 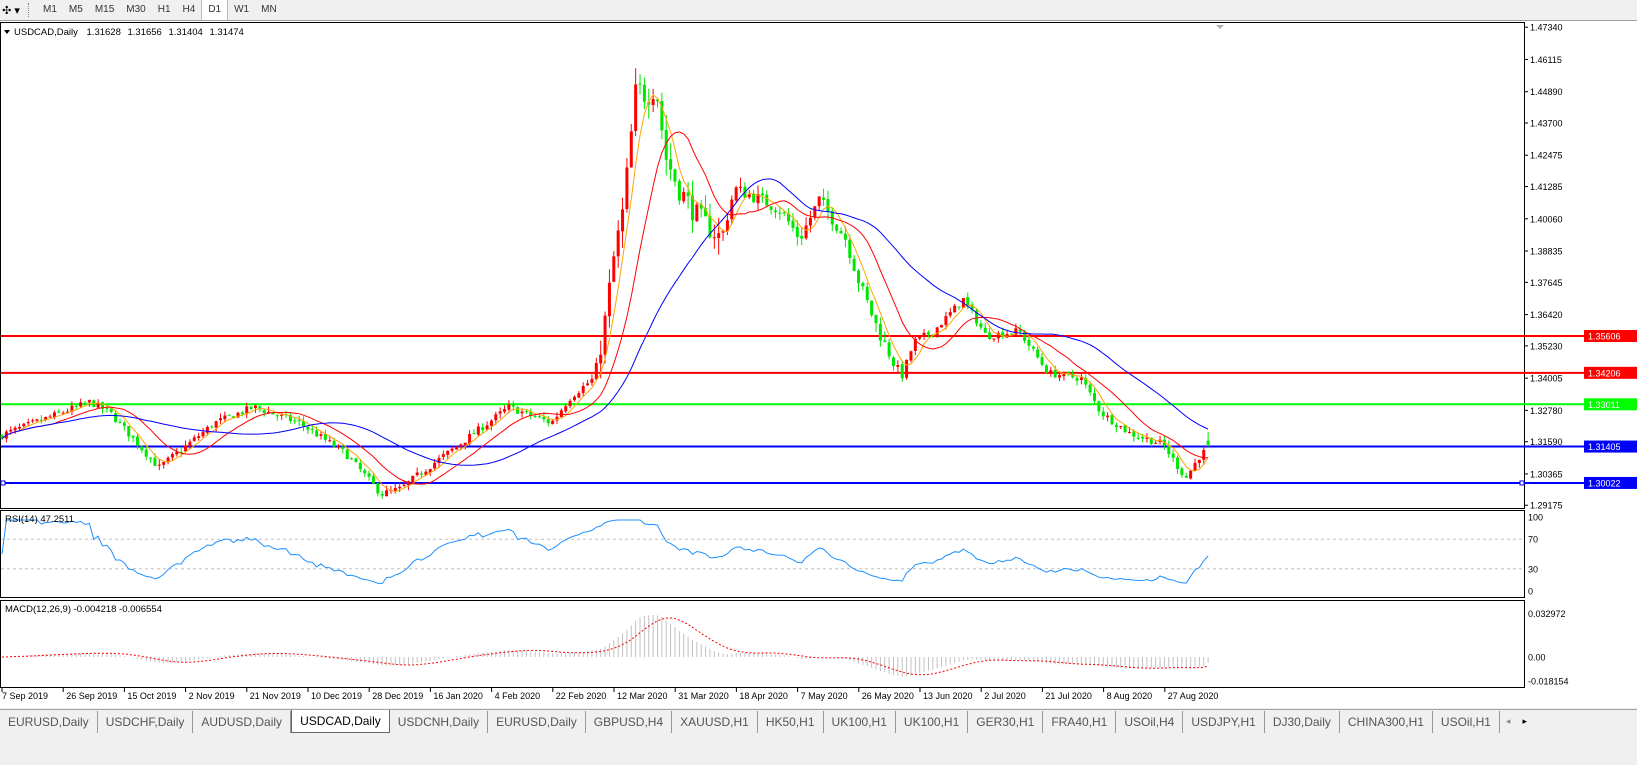 I want to click on tab-fra40-h1: FRA40,H1, so click(x=1080, y=722).